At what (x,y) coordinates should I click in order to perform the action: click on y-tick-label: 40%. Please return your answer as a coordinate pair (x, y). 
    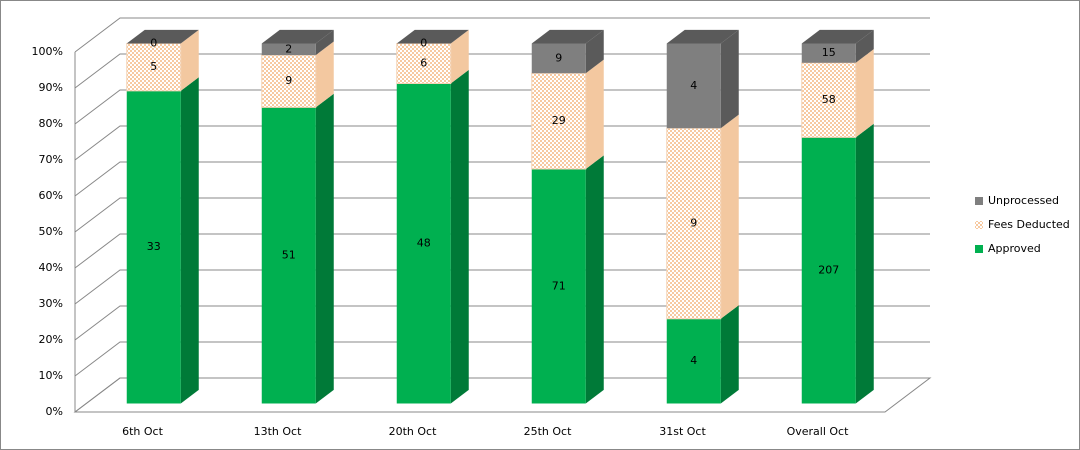
    Looking at the image, I should click on (51, 267).